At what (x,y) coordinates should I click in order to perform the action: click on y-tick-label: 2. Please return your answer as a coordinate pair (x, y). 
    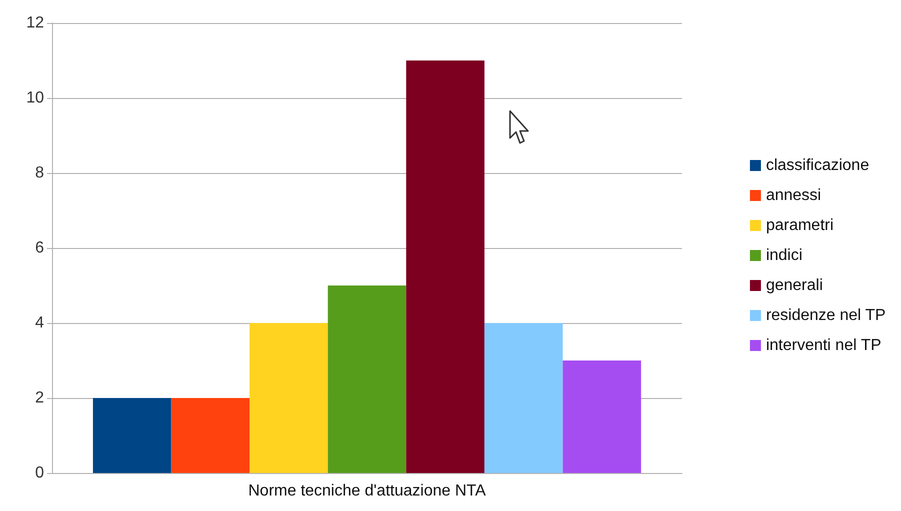
    Looking at the image, I should click on (39, 398).